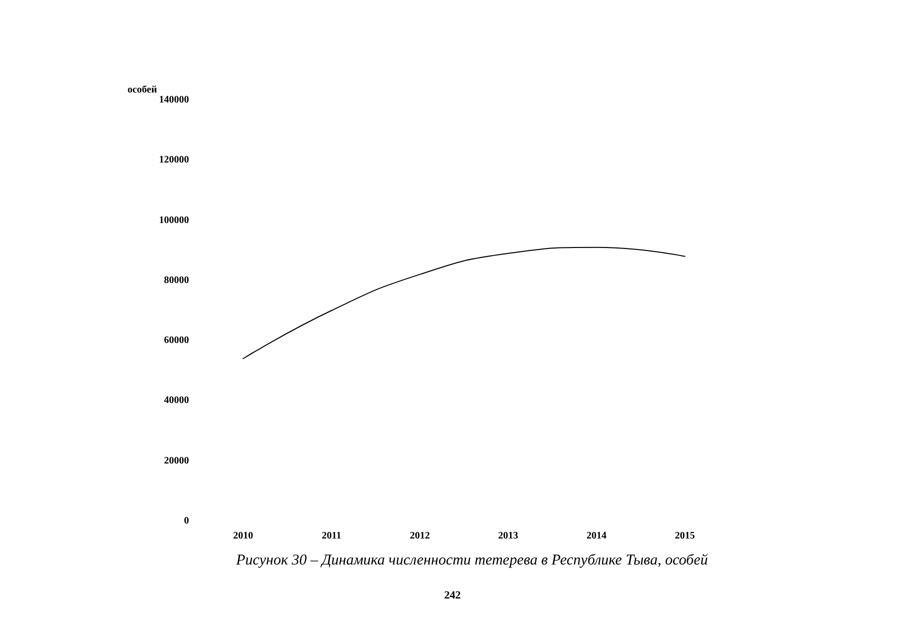  What do you see at coordinates (243, 536) in the screenshot?
I see `x-tick-label: 2010` at bounding box center [243, 536].